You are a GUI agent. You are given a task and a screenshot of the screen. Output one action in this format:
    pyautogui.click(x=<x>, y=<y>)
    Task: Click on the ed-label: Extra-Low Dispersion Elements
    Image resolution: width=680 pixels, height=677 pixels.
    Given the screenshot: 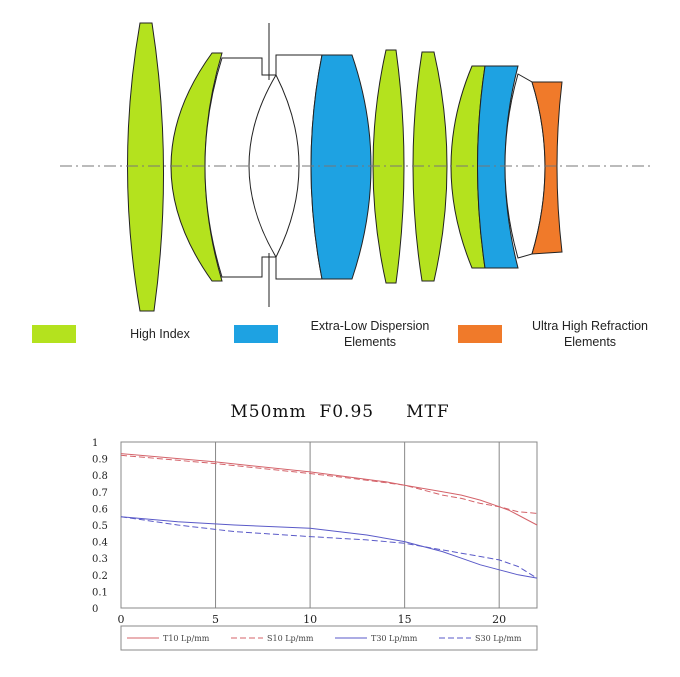 What is the action you would take?
    pyautogui.click(x=370, y=334)
    